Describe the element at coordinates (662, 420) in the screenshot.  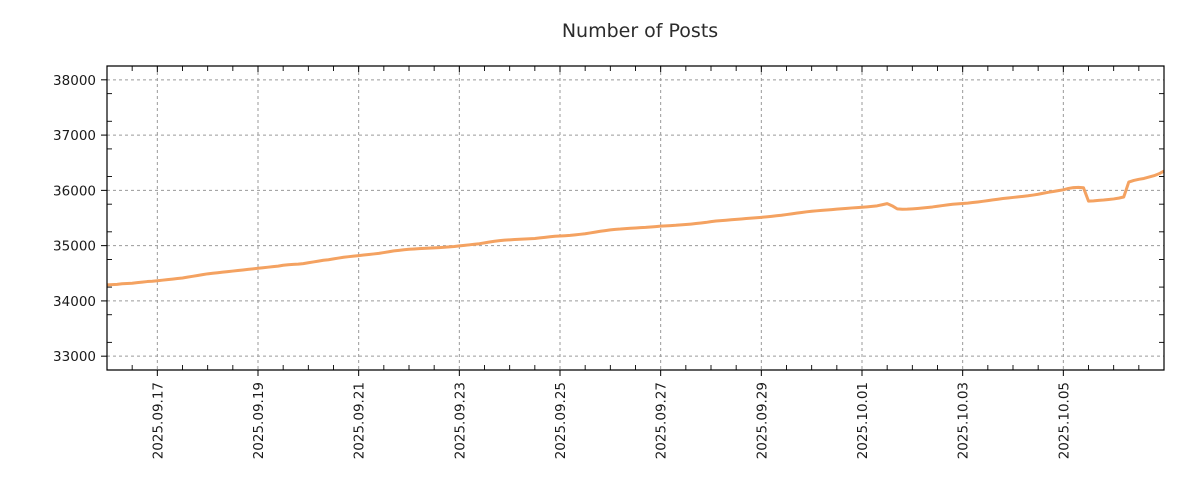
I see `x-tick-label: 2025.09.27` at that location.